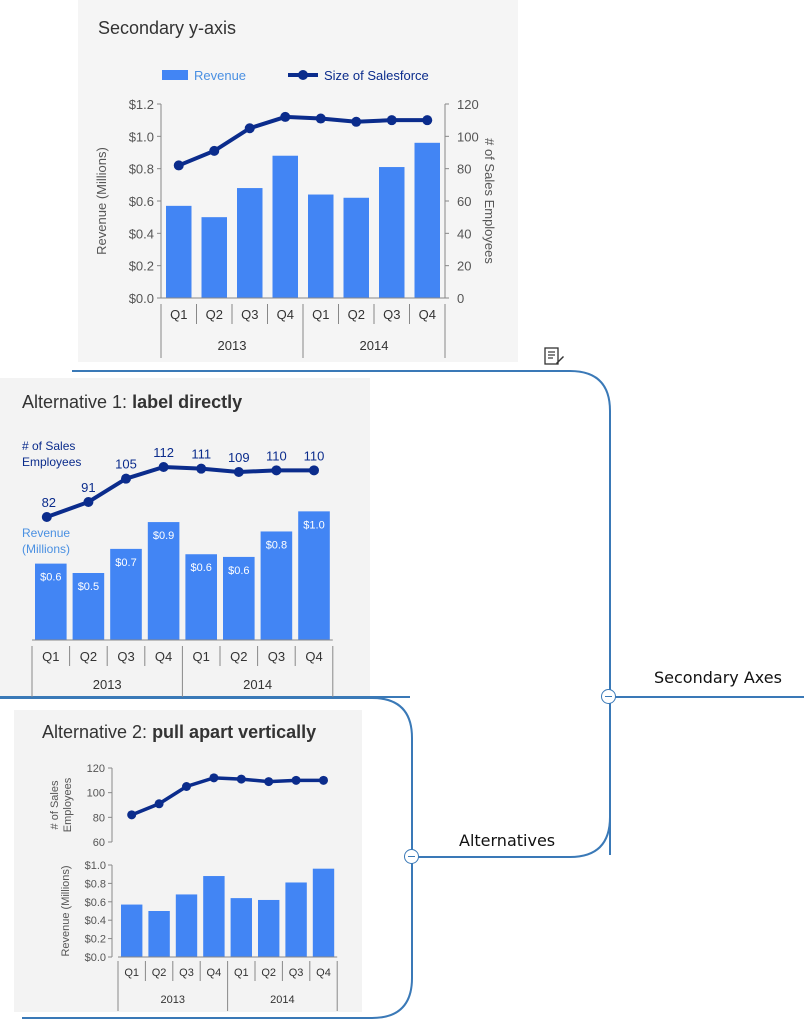 This screenshot has width=806, height=1024. What do you see at coordinates (234, 732) in the screenshot?
I see `title-emphasis: pull apart vertically` at bounding box center [234, 732].